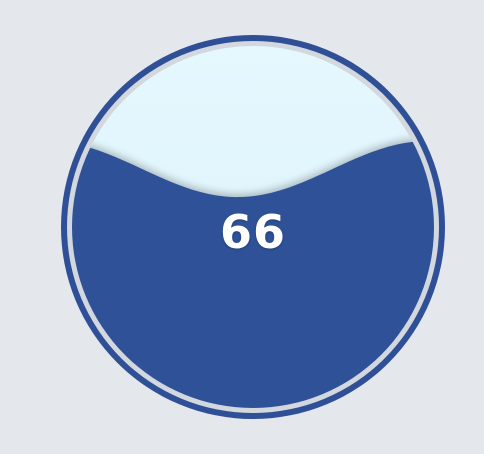 The image size is (484, 454). Describe the element at coordinates (252, 232) in the screenshot. I see `gauge-value: 66` at that location.